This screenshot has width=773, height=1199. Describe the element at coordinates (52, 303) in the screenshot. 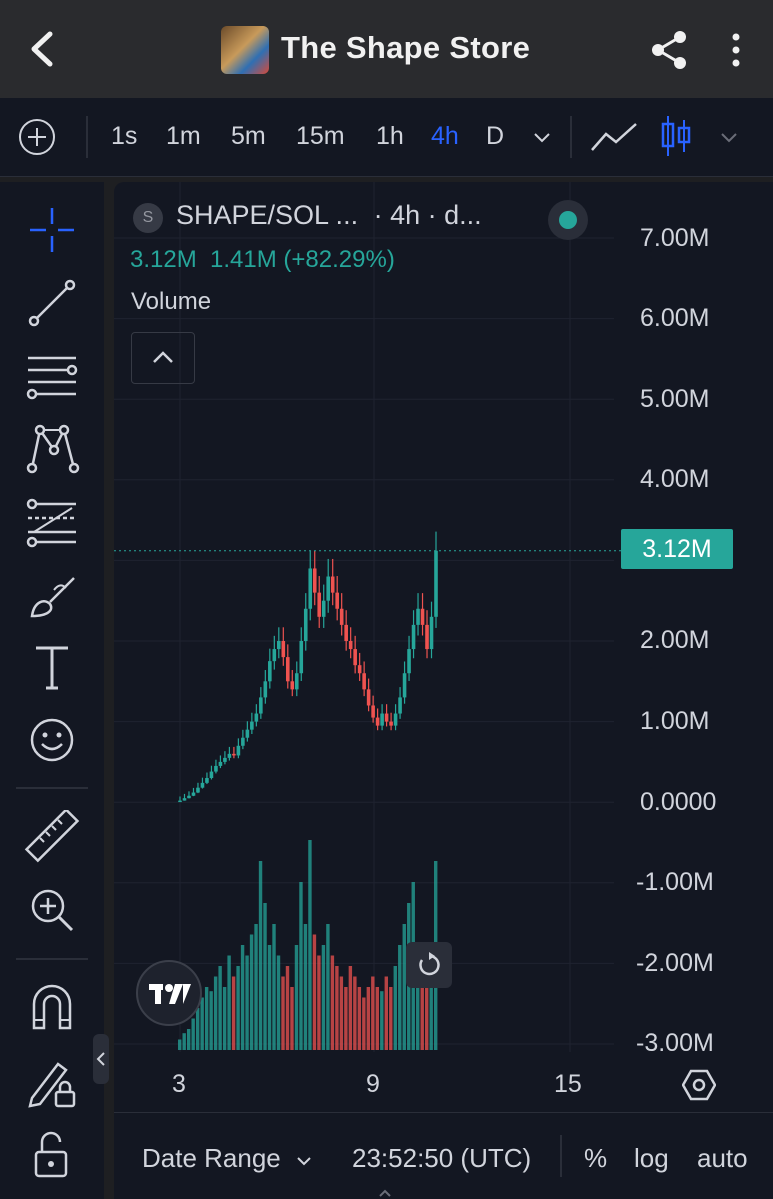

I see `trend-line-icon` at that location.